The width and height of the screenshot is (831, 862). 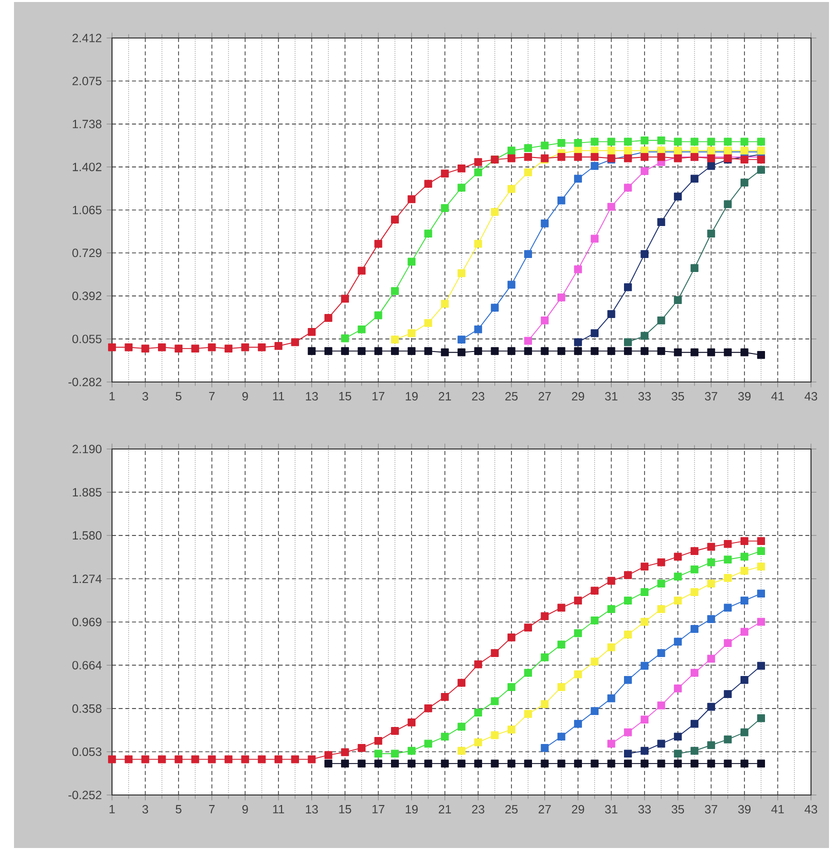 I want to click on x-tick-label: 13, so click(x=312, y=396).